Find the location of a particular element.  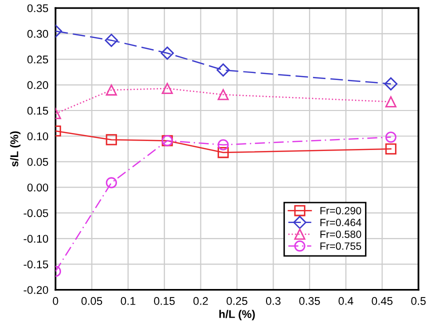

x-tick-label: 0.1 is located at coordinates (128, 301).